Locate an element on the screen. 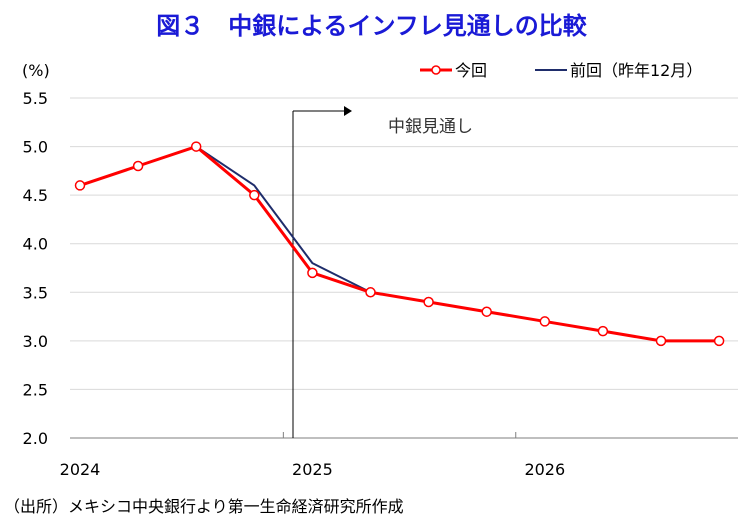 This screenshot has height=520, width=743. x-tick-label: 2025 is located at coordinates (312, 469).